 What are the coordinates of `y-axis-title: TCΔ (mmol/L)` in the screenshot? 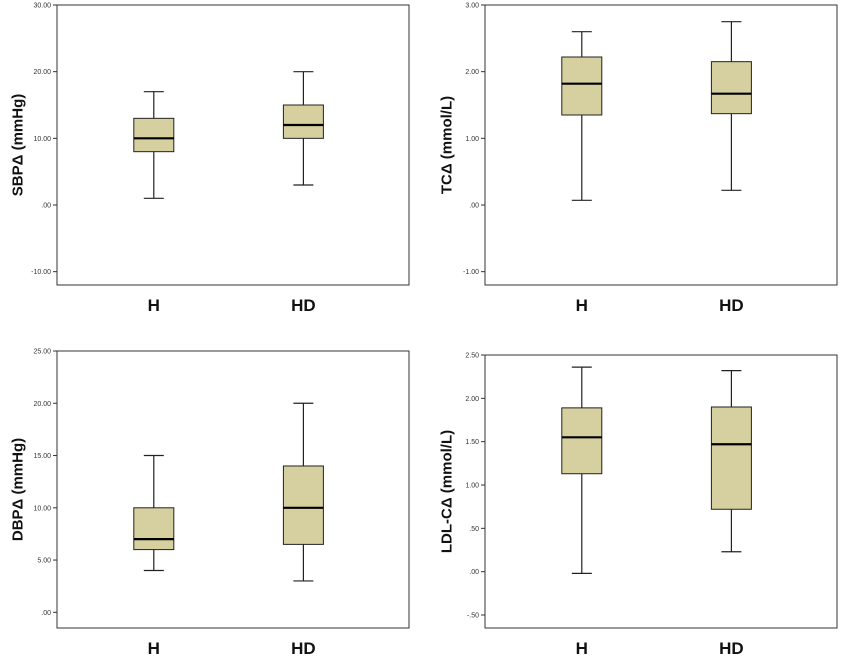 It's located at (447, 145).